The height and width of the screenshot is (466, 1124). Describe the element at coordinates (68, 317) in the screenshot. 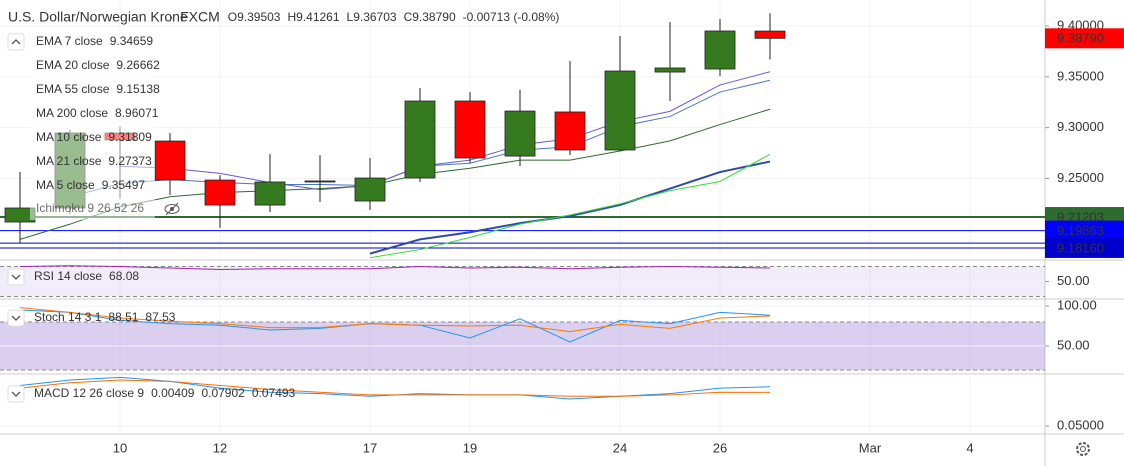

I see `indicator-title: Stoch 14 3 1` at that location.